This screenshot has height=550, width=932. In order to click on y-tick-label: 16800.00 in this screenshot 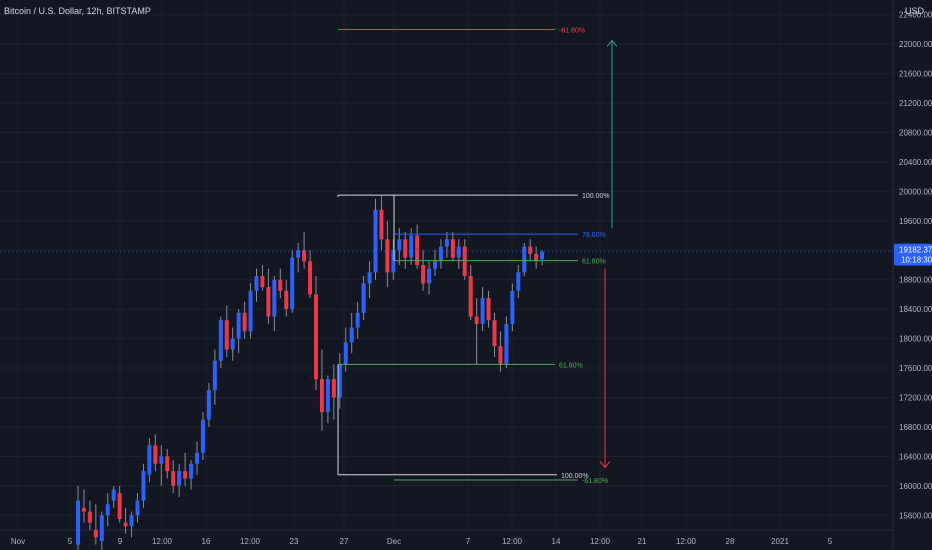, I will do `click(915, 427)`.